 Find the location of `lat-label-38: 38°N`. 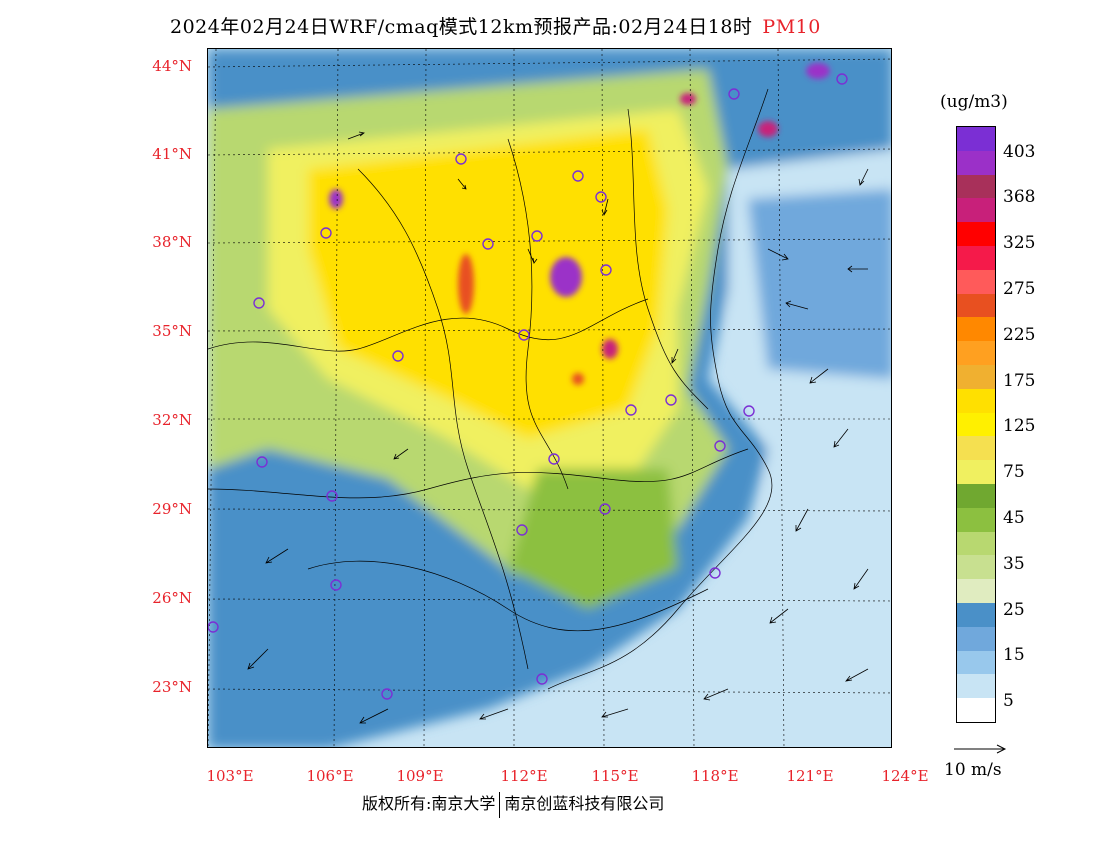

lat-label-38: 38°N is located at coordinates (172, 242).